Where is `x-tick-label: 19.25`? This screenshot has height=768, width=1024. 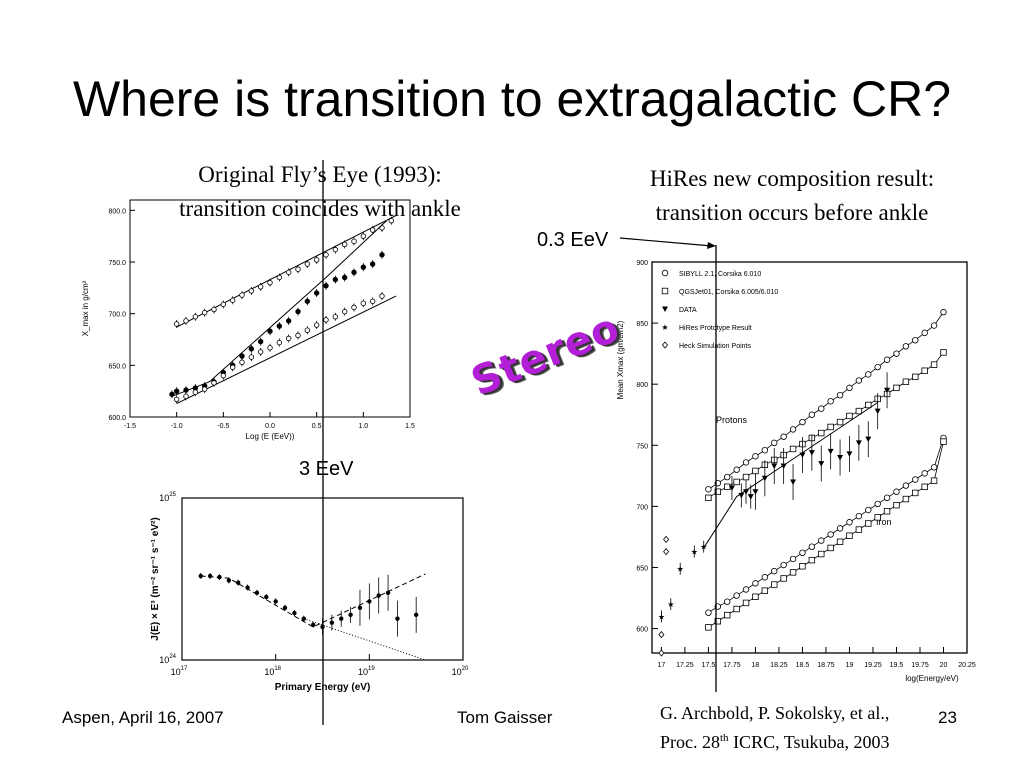
x-tick-label: 19.25 is located at coordinates (873, 665).